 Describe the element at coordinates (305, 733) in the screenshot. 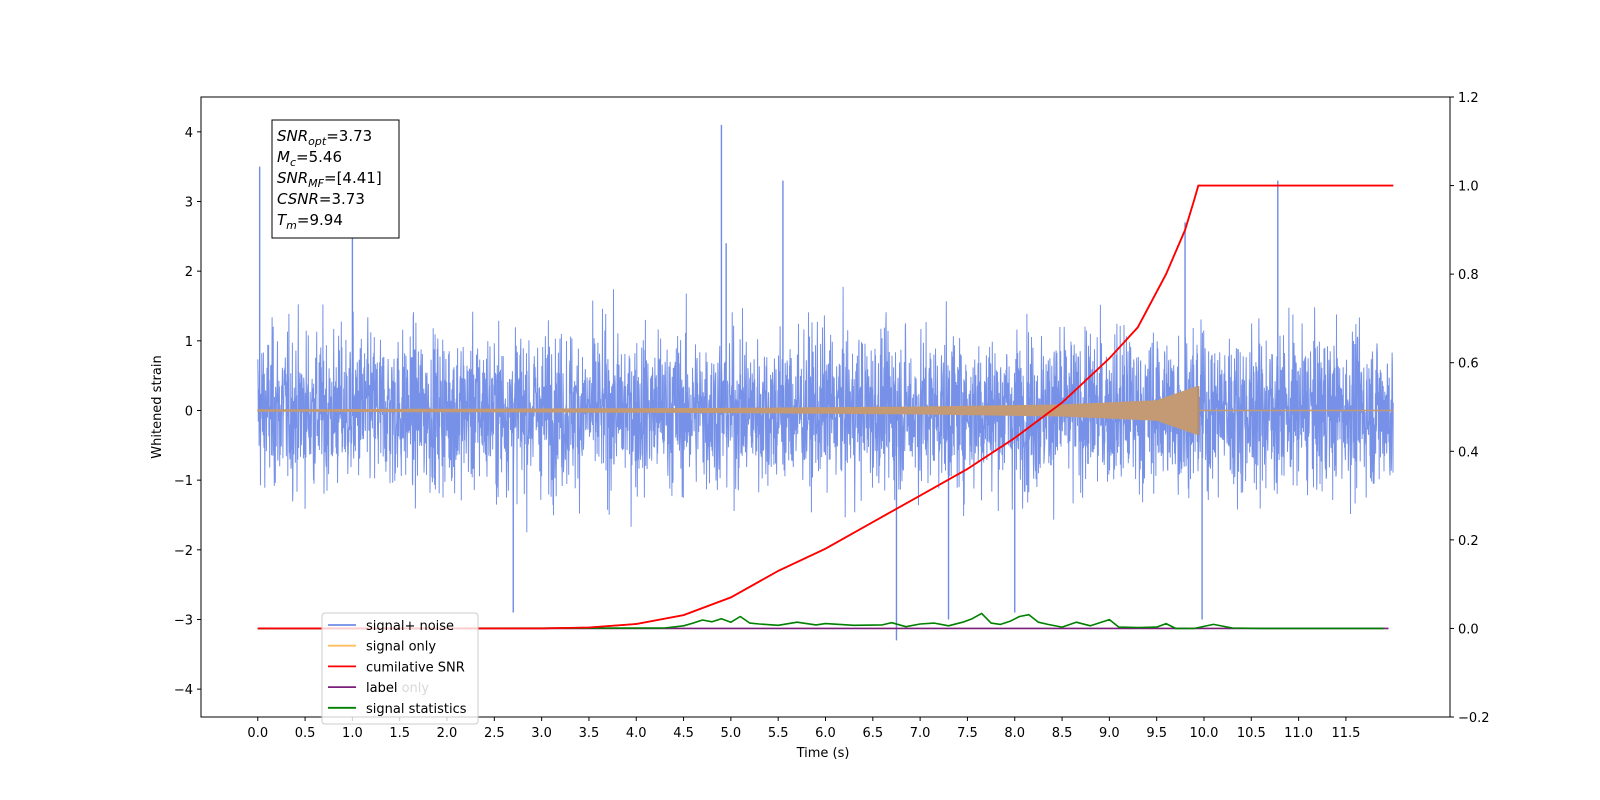

I see `x-tick-label: 0.5` at that location.